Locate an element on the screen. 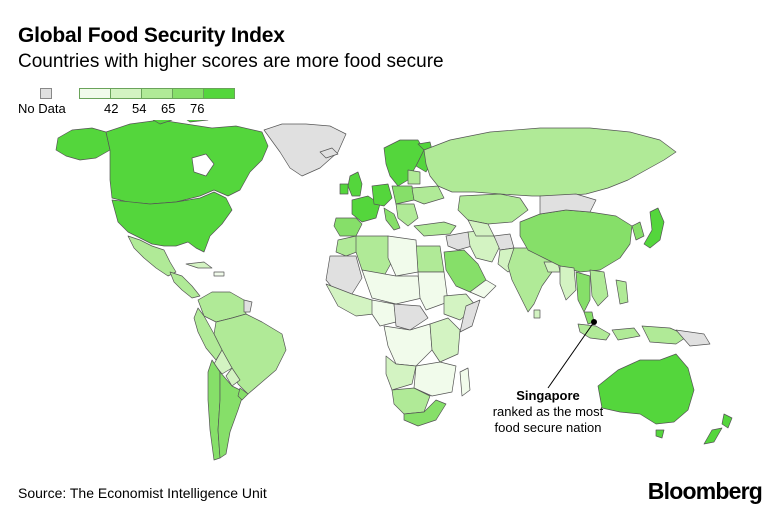 The image size is (780, 512). country-south-africa is located at coordinates (425, 413).